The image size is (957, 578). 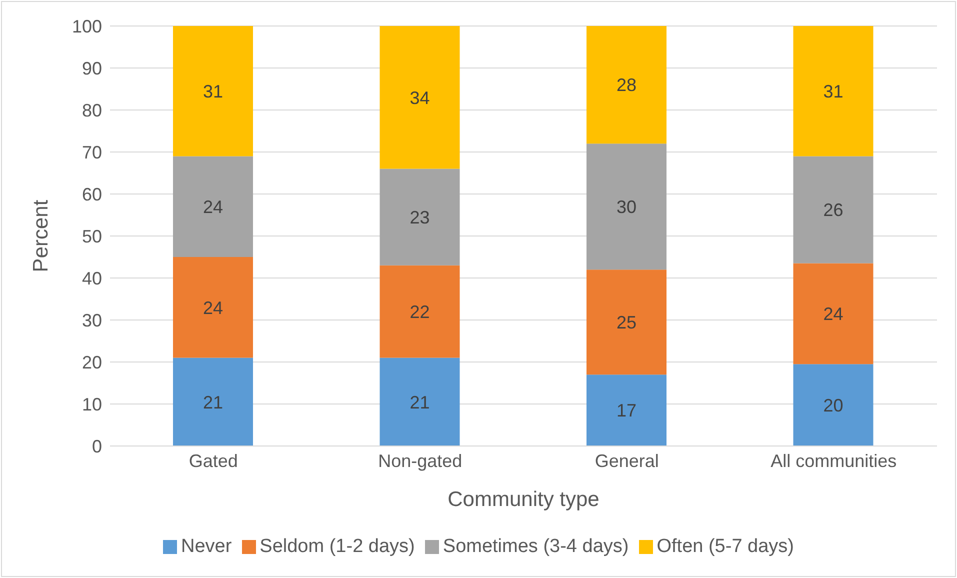 What do you see at coordinates (92, 236) in the screenshot?
I see `y-tick-label: 50` at bounding box center [92, 236].